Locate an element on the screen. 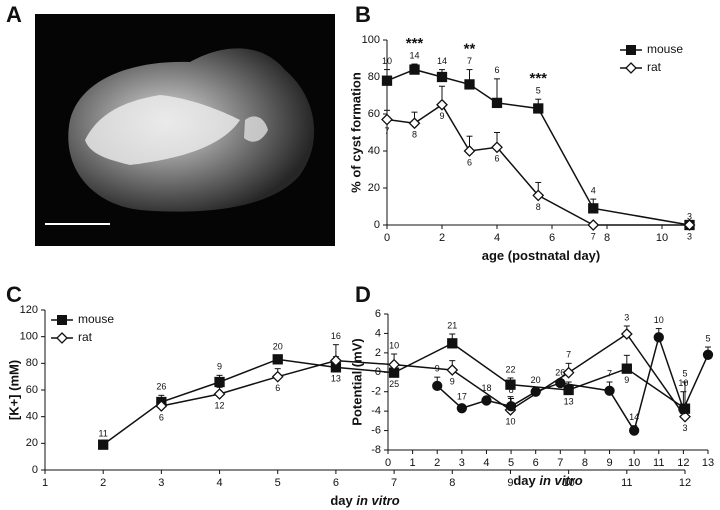 The width and height of the screenshot is (720, 510). y-tick-label: -8 is located at coordinates (376, 450).